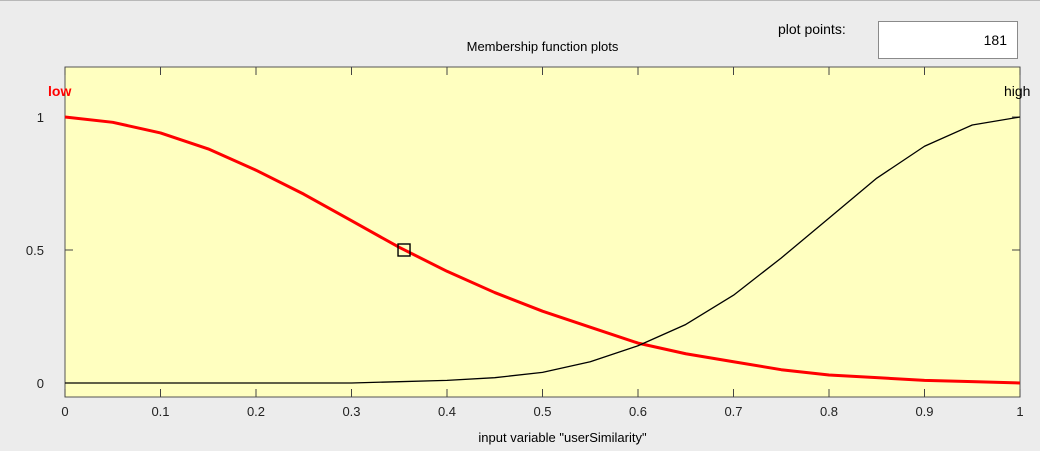 The image size is (1040, 451). I want to click on y-tick-label: 0.5, so click(35, 250).